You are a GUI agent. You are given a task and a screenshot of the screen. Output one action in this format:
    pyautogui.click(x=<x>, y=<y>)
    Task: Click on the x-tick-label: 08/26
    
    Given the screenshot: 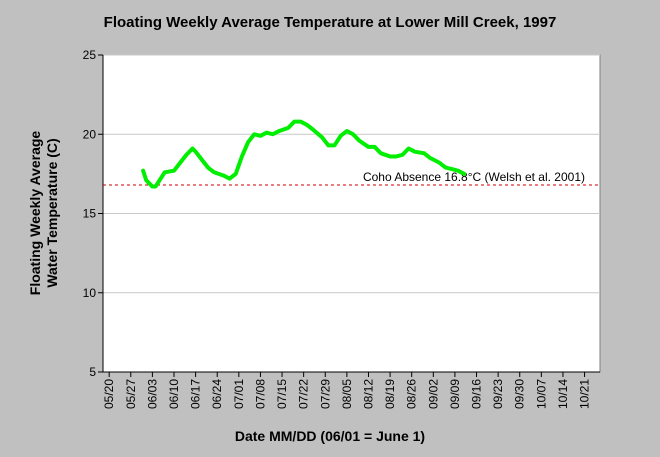 What is the action you would take?
    pyautogui.click(x=412, y=394)
    